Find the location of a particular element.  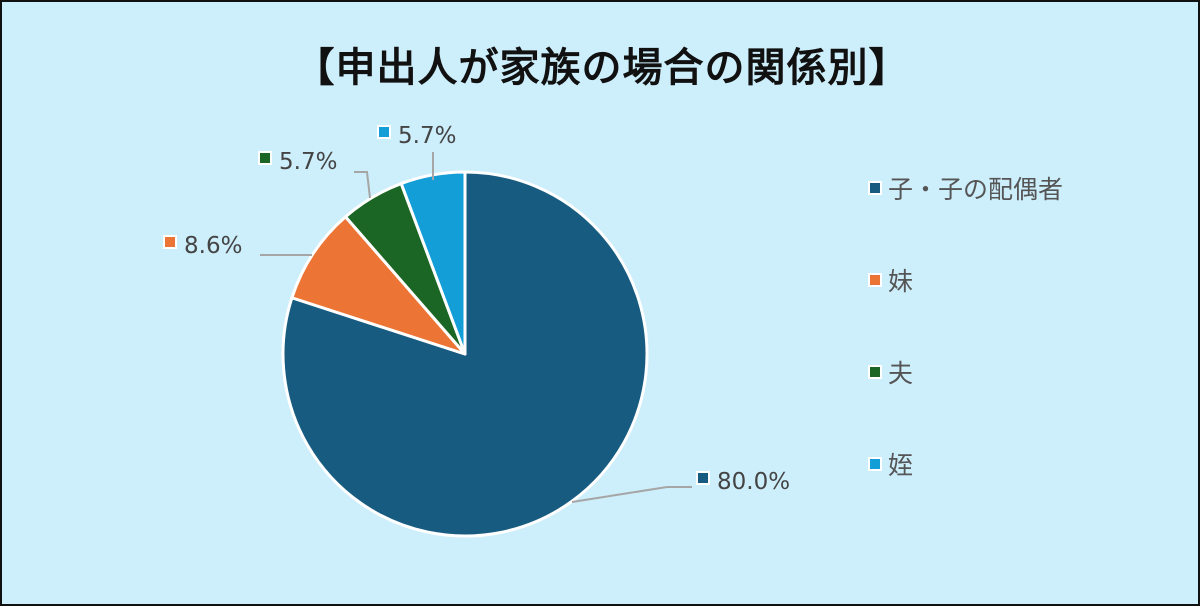

legend-item-child-or-spouse: 子・子の配偶者 is located at coordinates (965, 188).